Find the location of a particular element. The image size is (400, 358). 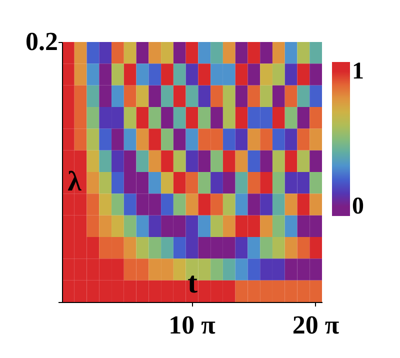

text: 0.2 is located at coordinates (42, 41).